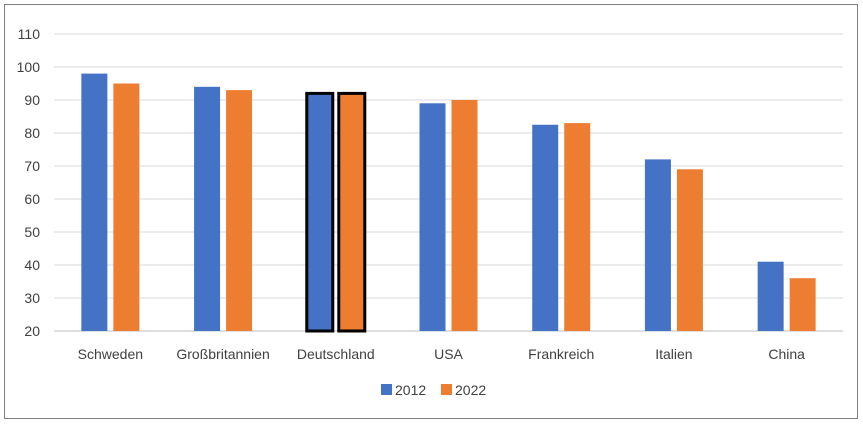 This screenshot has height=424, width=863. What do you see at coordinates (222, 354) in the screenshot?
I see `x-tick-label: Großbritannien` at bounding box center [222, 354].